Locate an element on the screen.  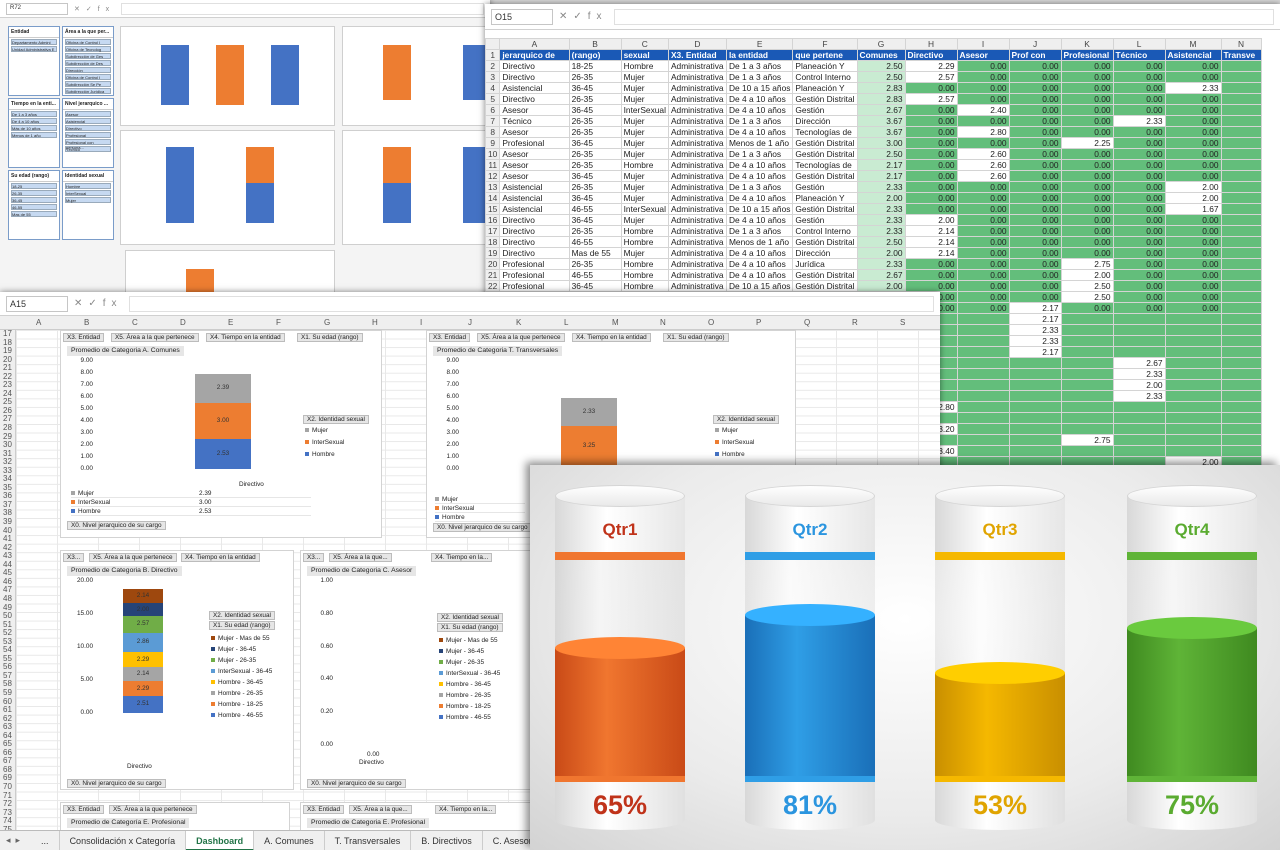
slicer-item: Asesor is located at coordinates (88, 114).